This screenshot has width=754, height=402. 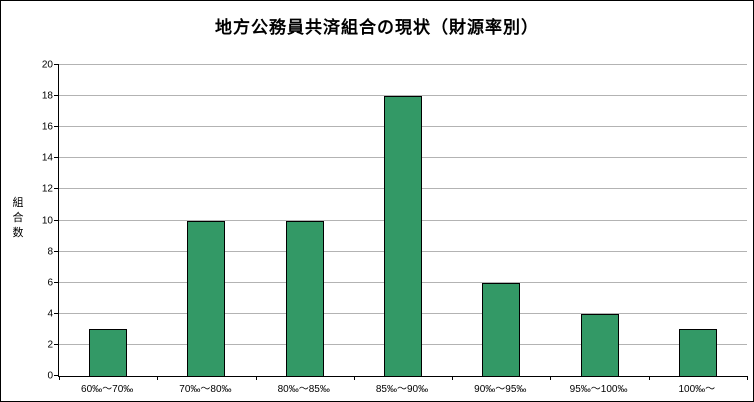 I want to click on x-tick-label: 60‰～70‰, so click(x=107, y=389).